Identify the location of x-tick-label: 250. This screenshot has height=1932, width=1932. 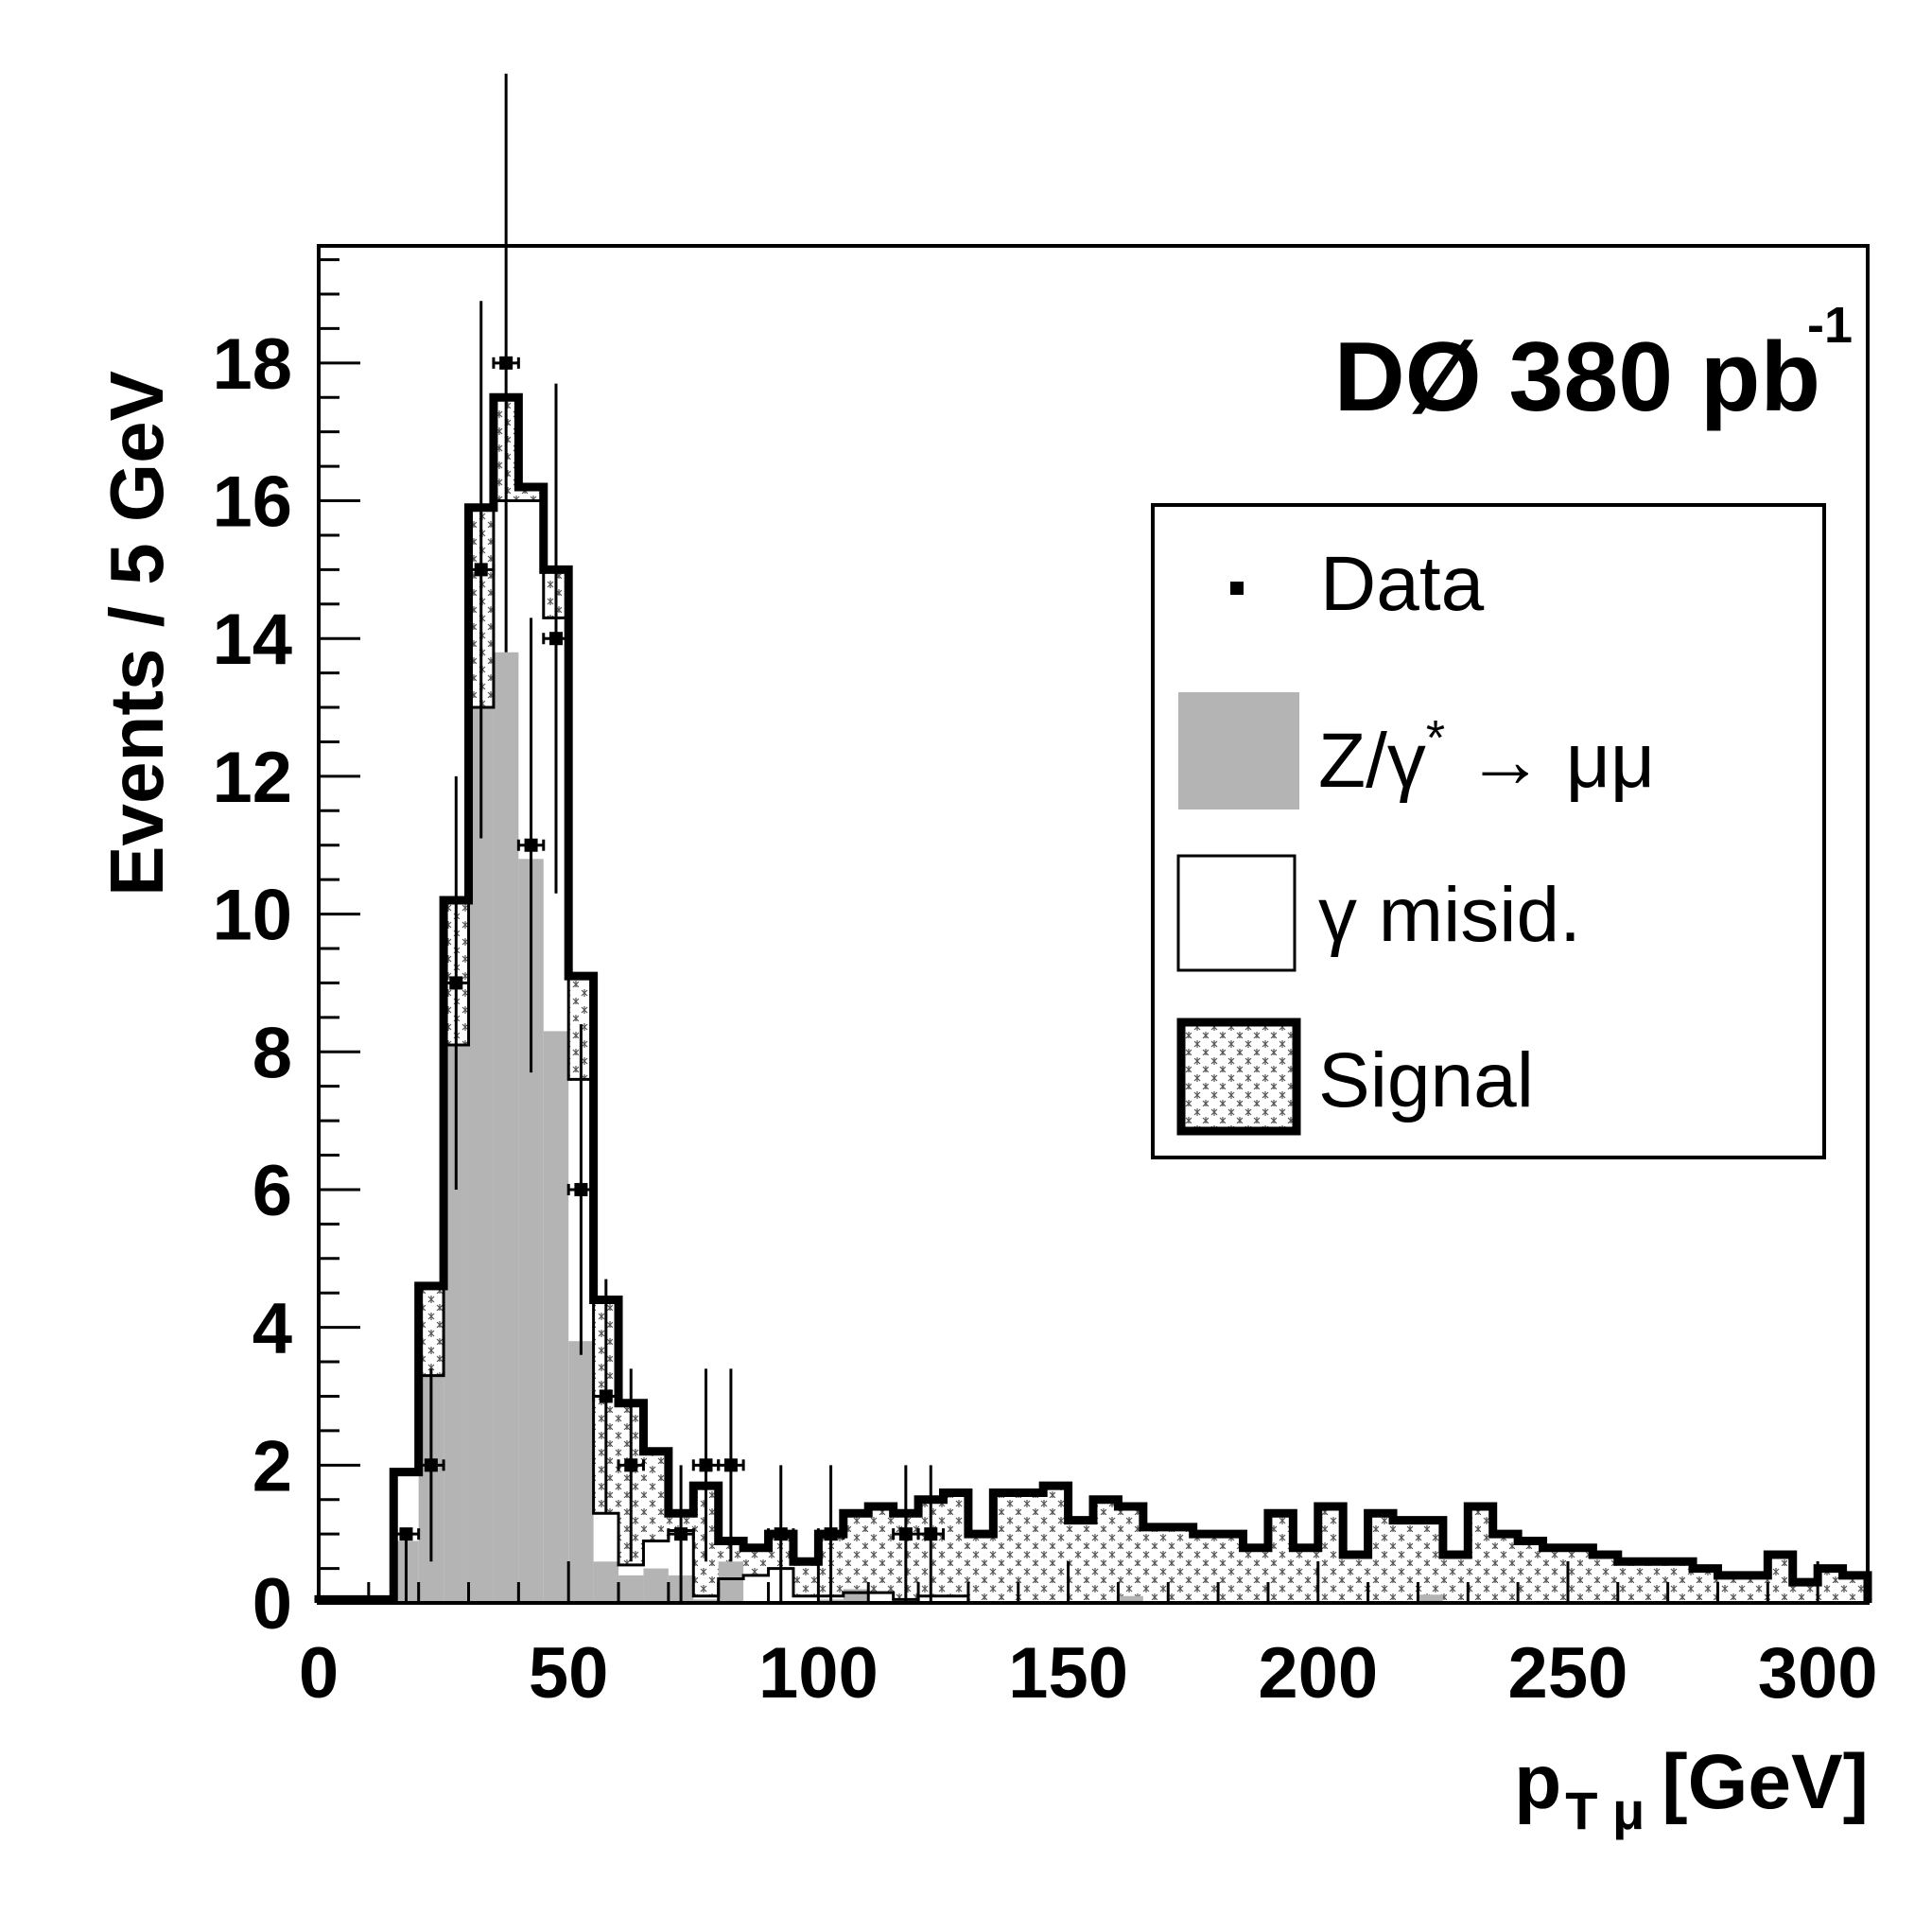
(1568, 1673).